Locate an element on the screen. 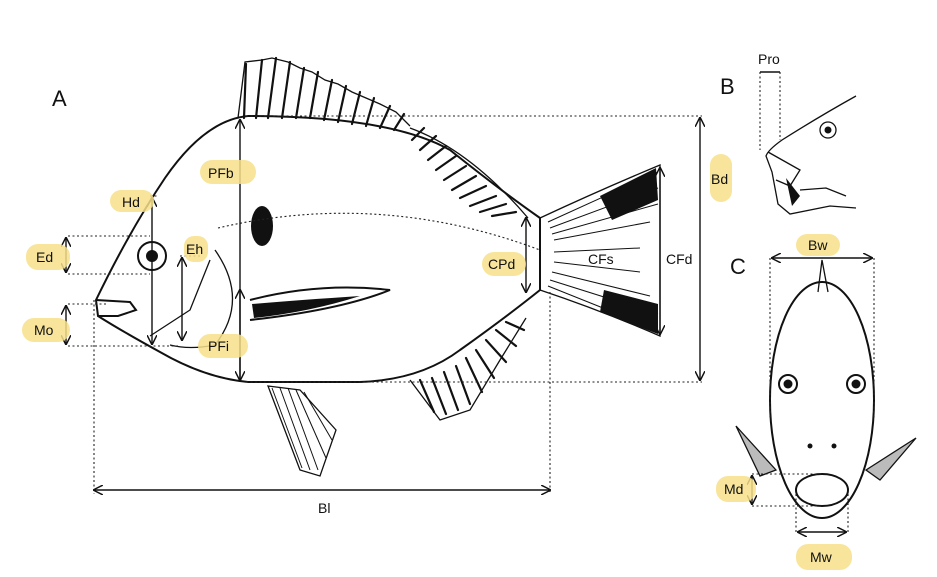  panel-c-label: C is located at coordinates (738, 266).